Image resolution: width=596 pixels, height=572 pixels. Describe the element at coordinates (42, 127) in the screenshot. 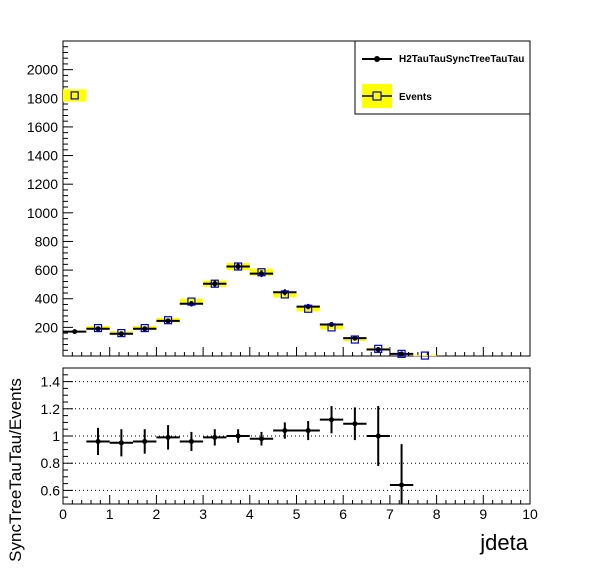

I see `y-tick-label: 1600` at that location.